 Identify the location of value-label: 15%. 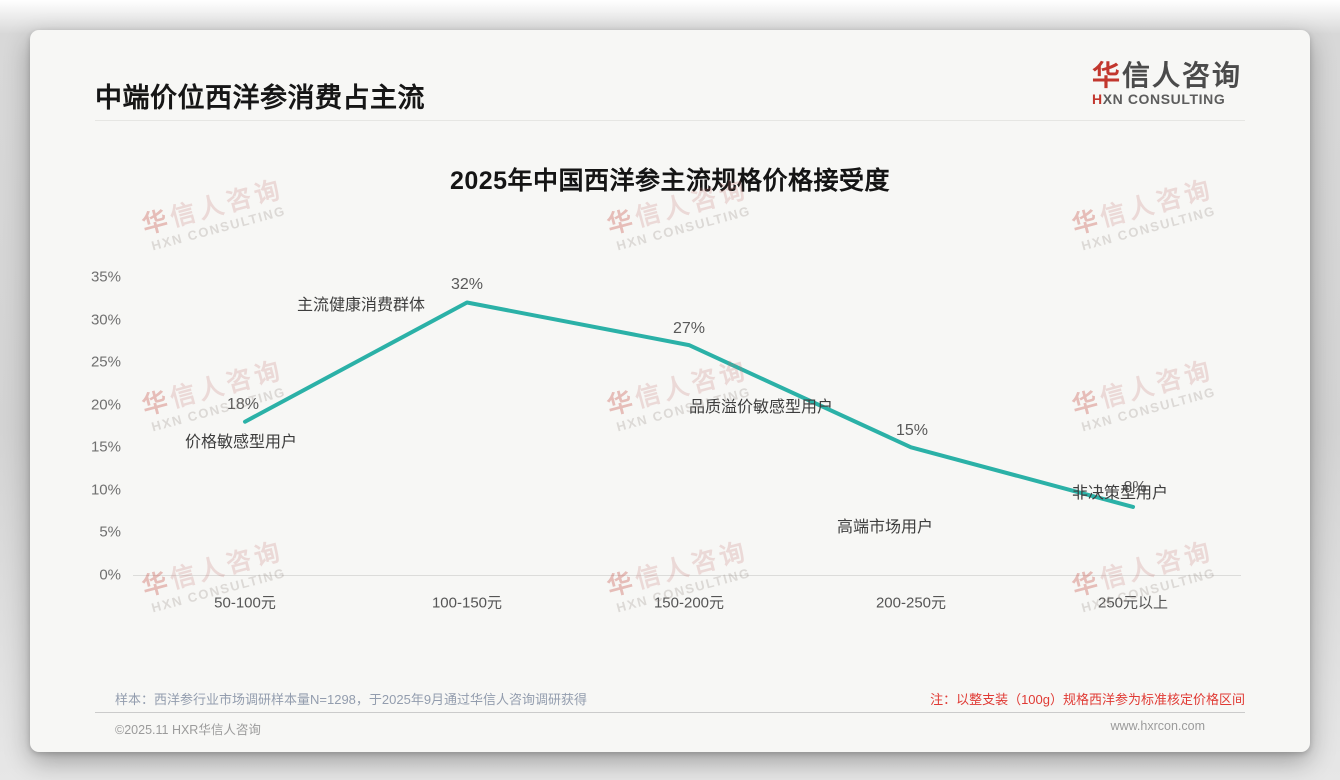
(912, 430).